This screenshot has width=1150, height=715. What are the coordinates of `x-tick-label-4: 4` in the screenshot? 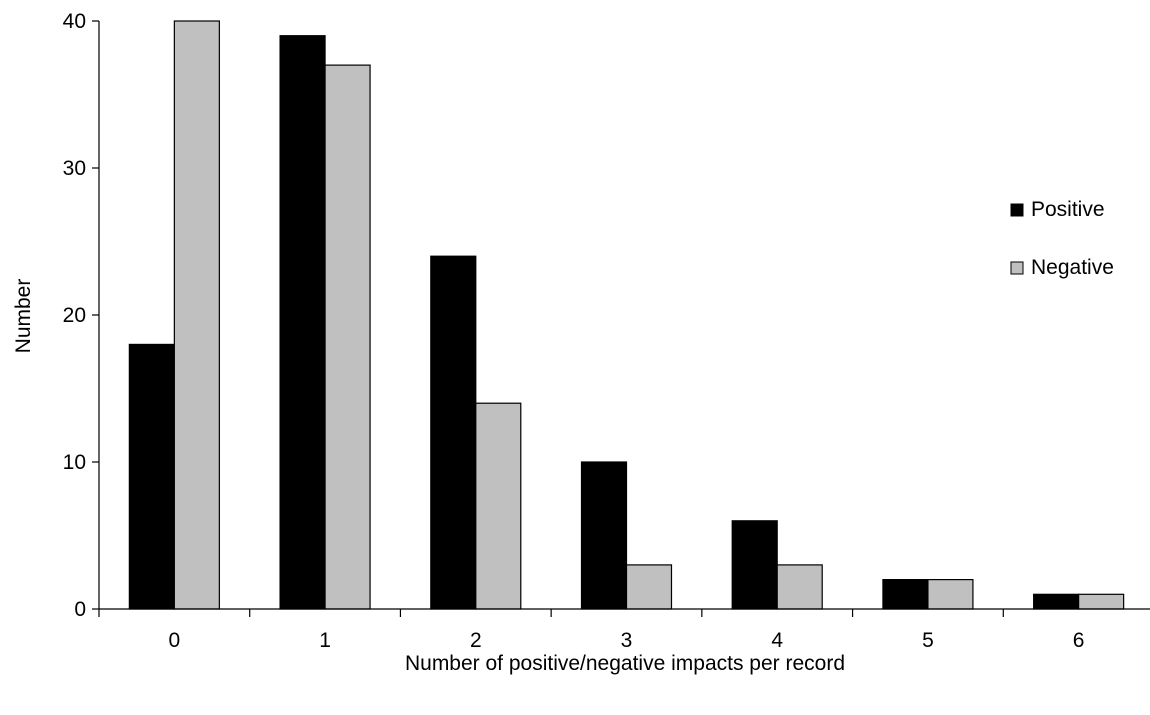 It's located at (777, 640).